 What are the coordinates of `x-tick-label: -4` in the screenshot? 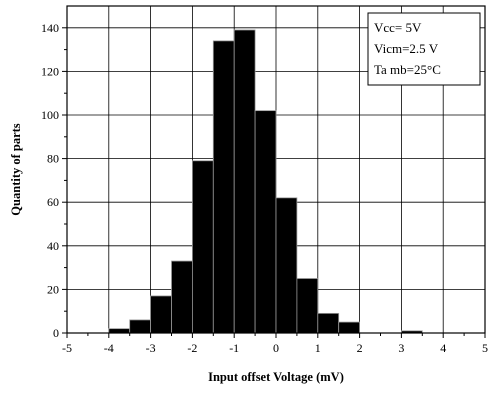 It's located at (109, 348).